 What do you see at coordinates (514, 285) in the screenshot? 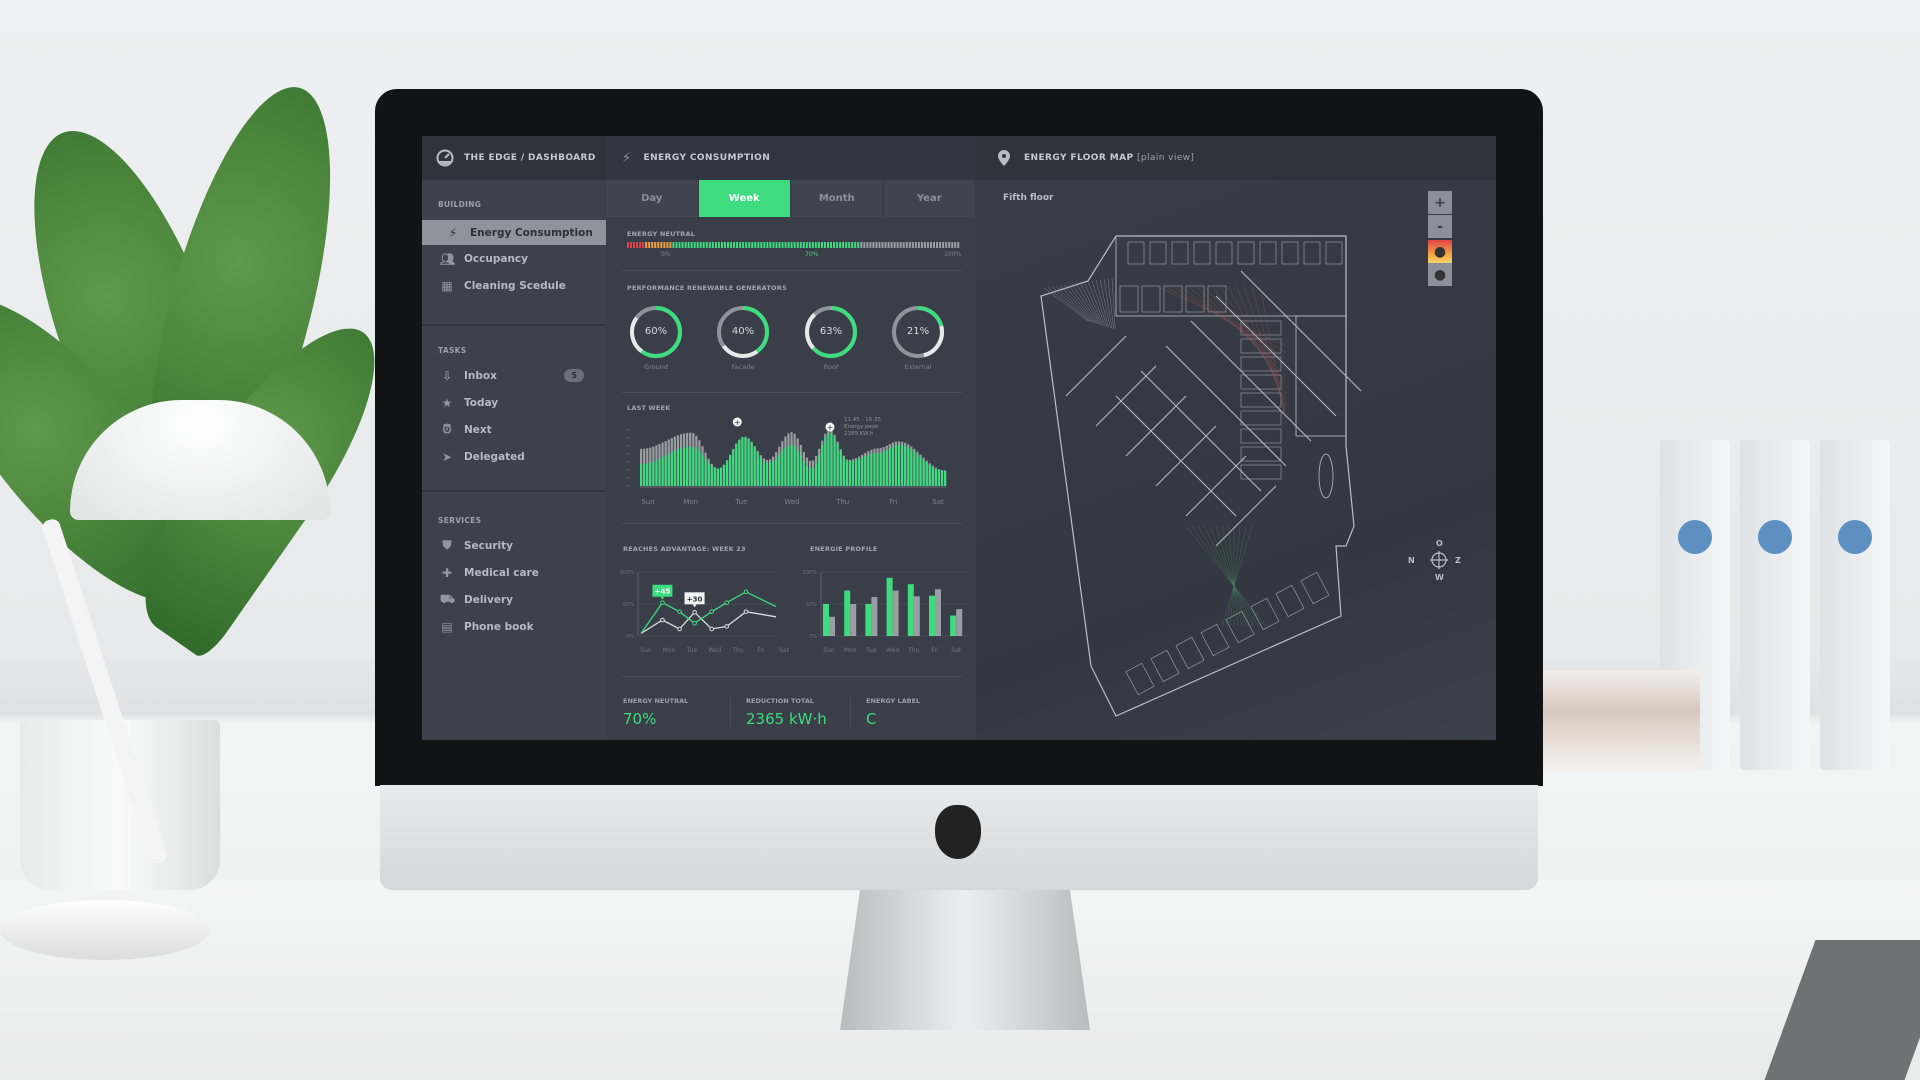
I see `sidebar-item-cleaning-schedule: ▦ Cleaning Scedule` at bounding box center [514, 285].